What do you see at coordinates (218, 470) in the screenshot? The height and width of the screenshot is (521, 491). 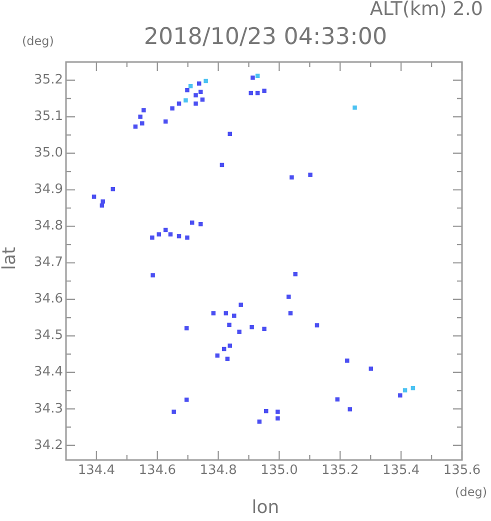 I see `x-tick-label: 134.8` at bounding box center [218, 470].